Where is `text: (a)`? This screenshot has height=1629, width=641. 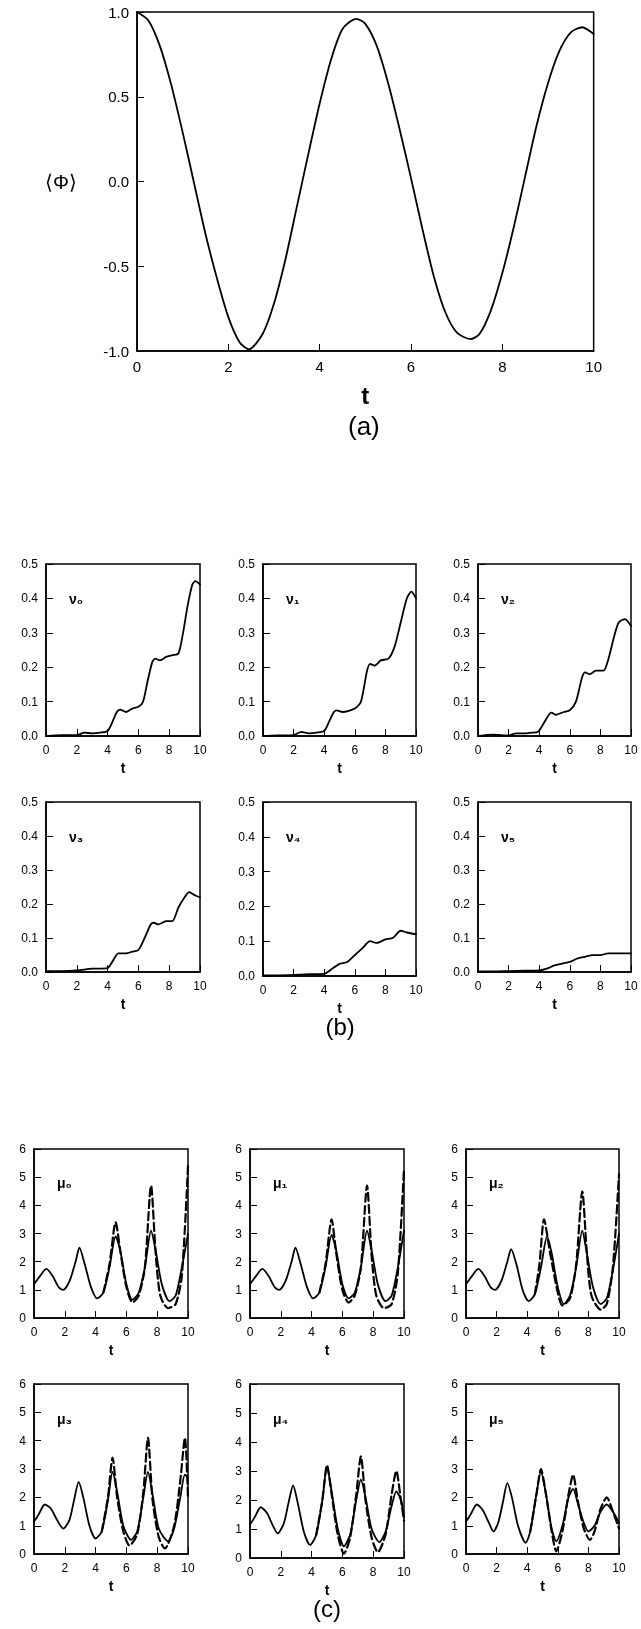
text: (a) is located at coordinates (364, 426).